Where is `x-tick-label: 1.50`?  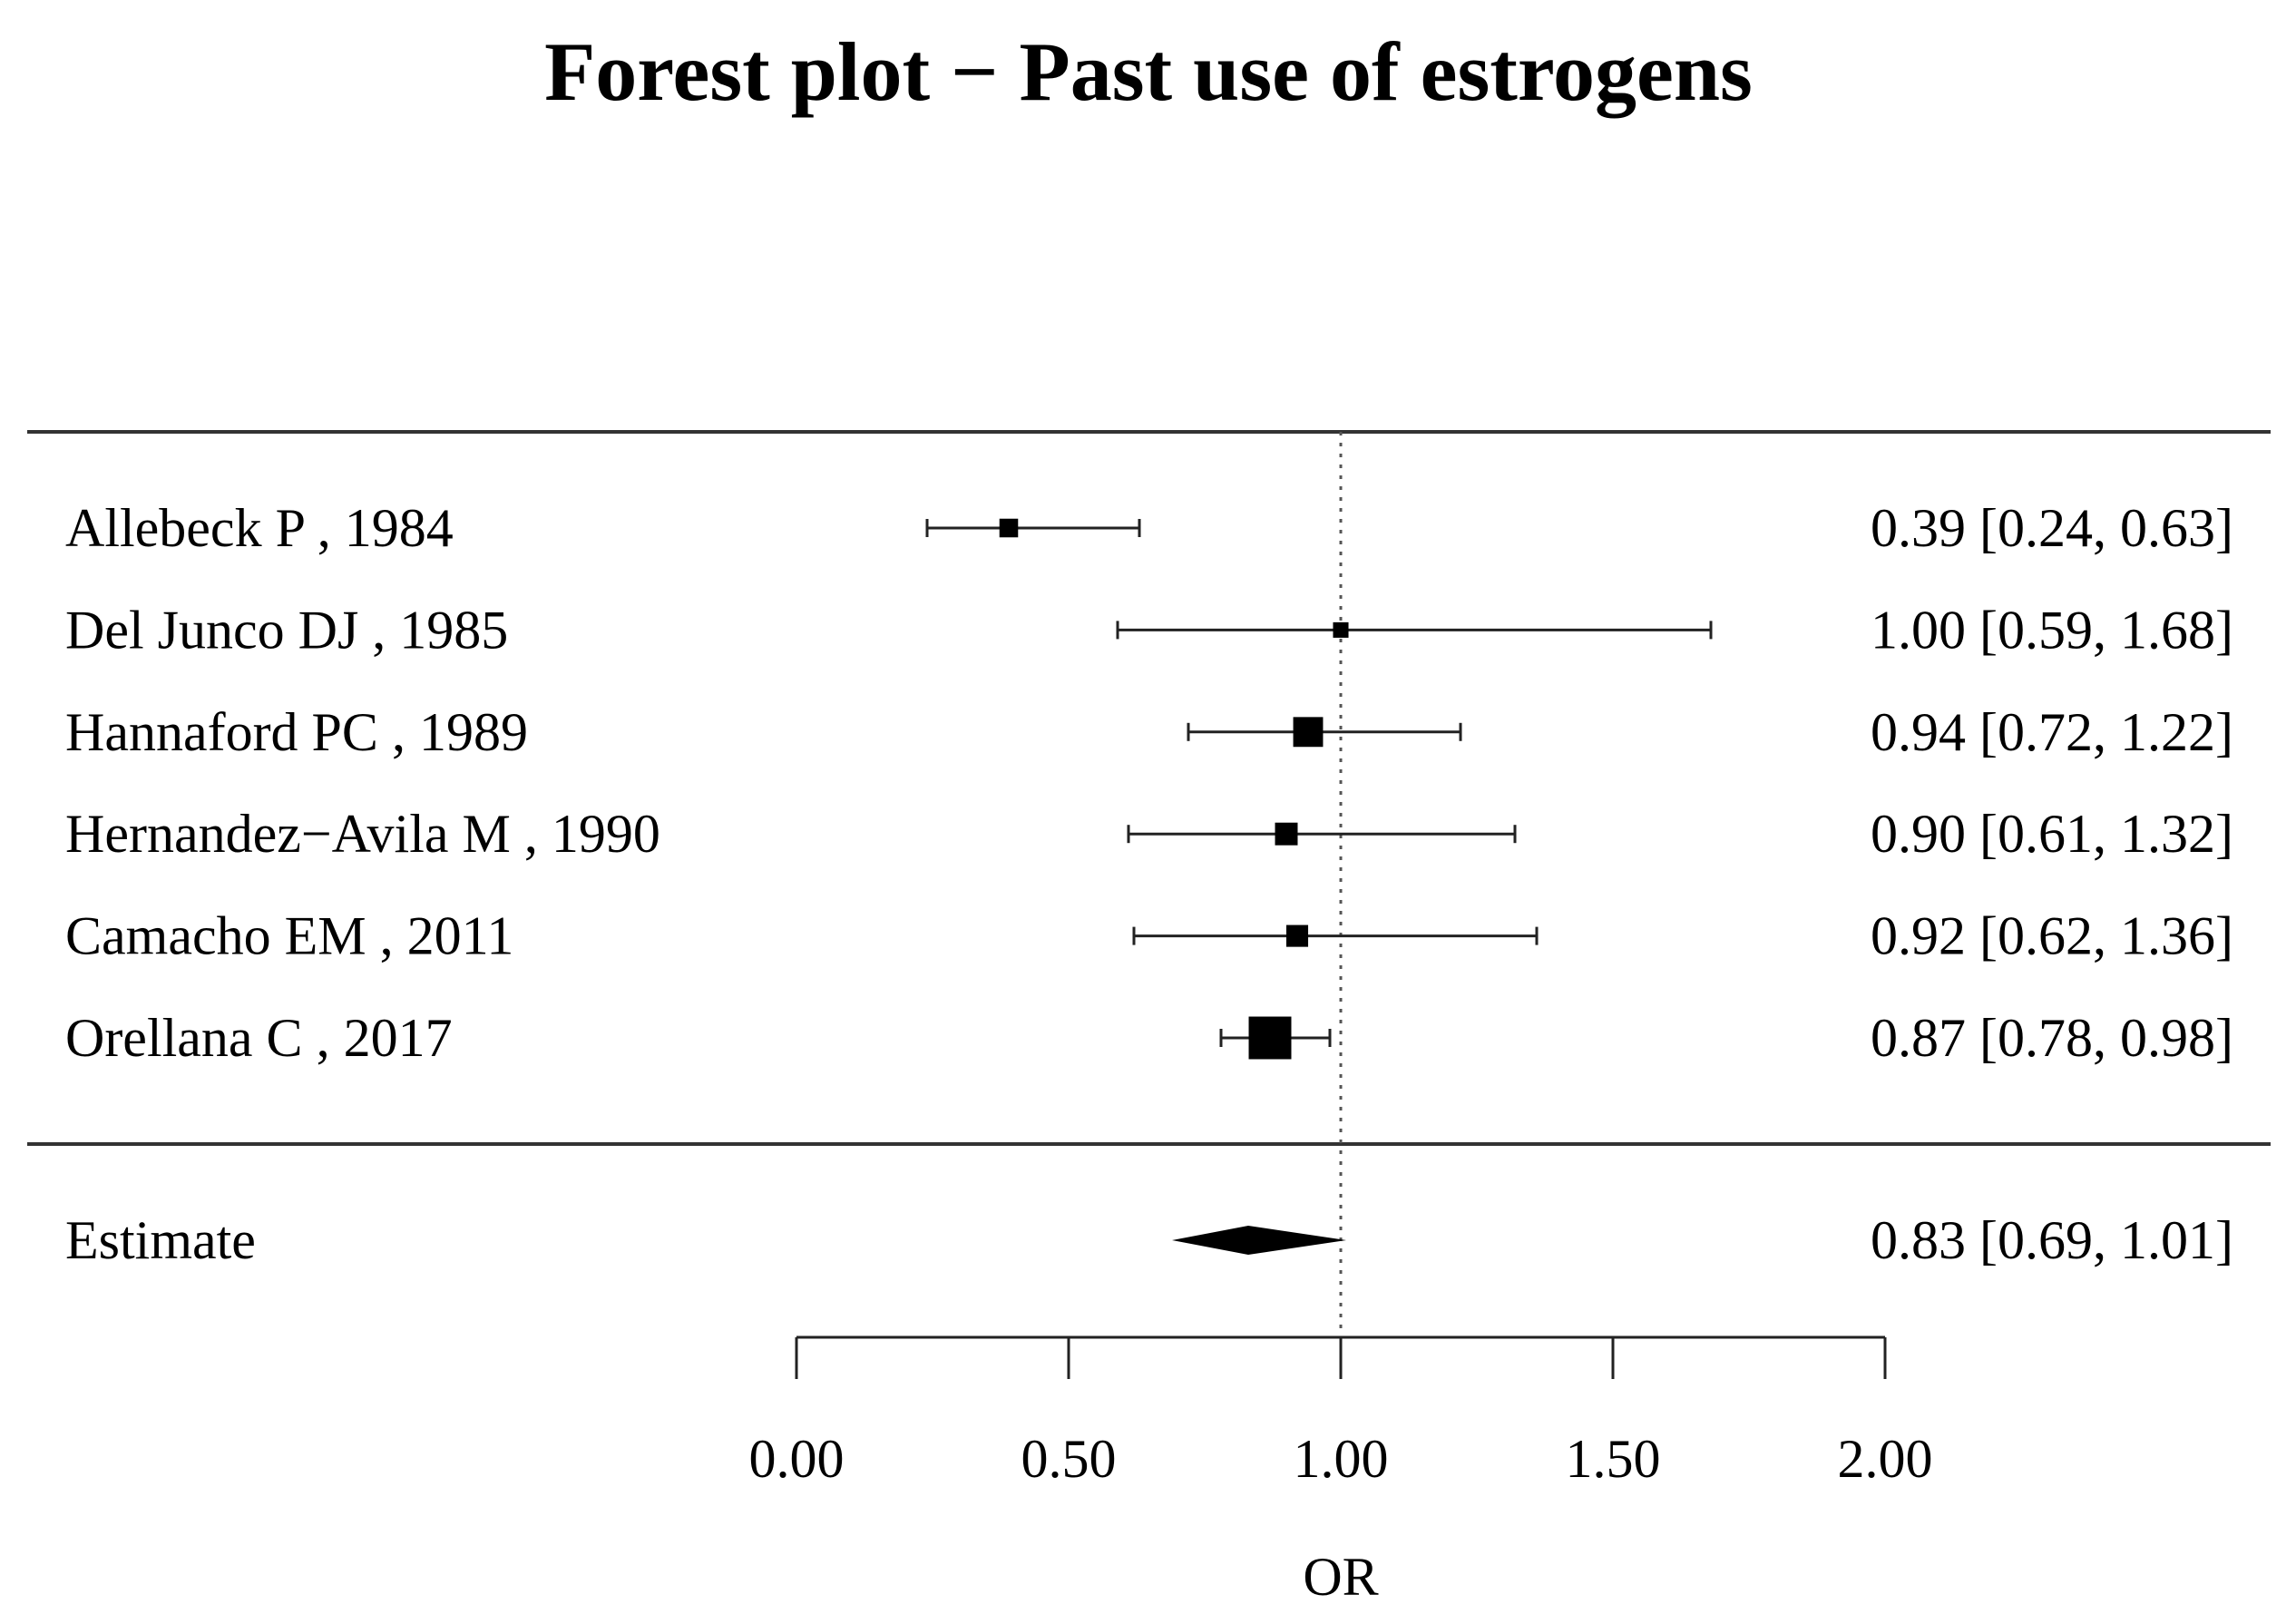 x-tick-label: 1.50 is located at coordinates (1613, 1459).